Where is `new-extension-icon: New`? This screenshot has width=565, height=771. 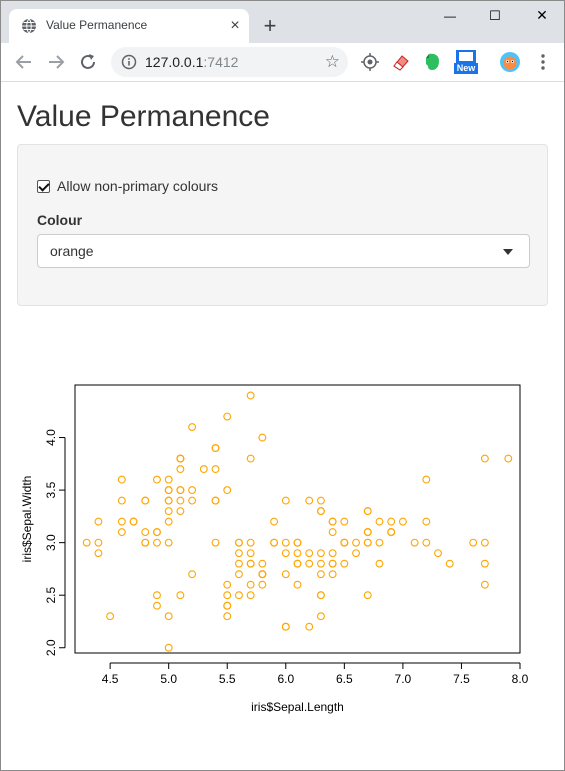
new-extension-icon: New is located at coordinates (466, 62).